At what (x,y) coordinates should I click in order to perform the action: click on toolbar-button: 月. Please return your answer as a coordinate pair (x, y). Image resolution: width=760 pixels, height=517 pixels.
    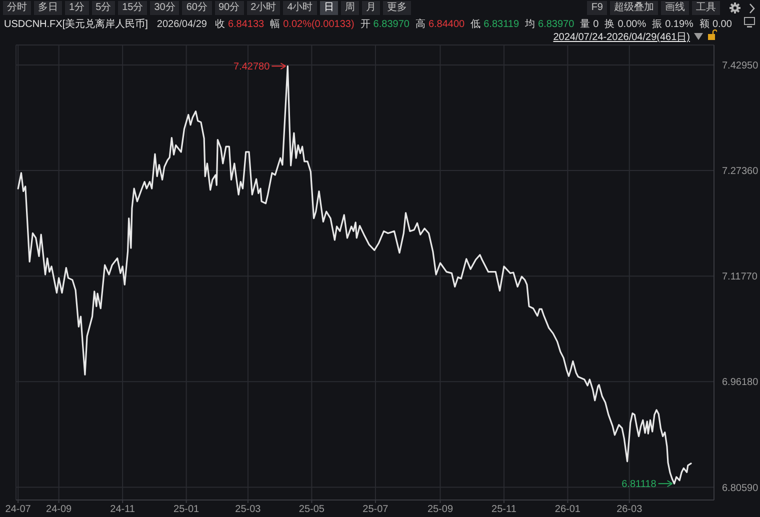
    Looking at the image, I should click on (371, 8).